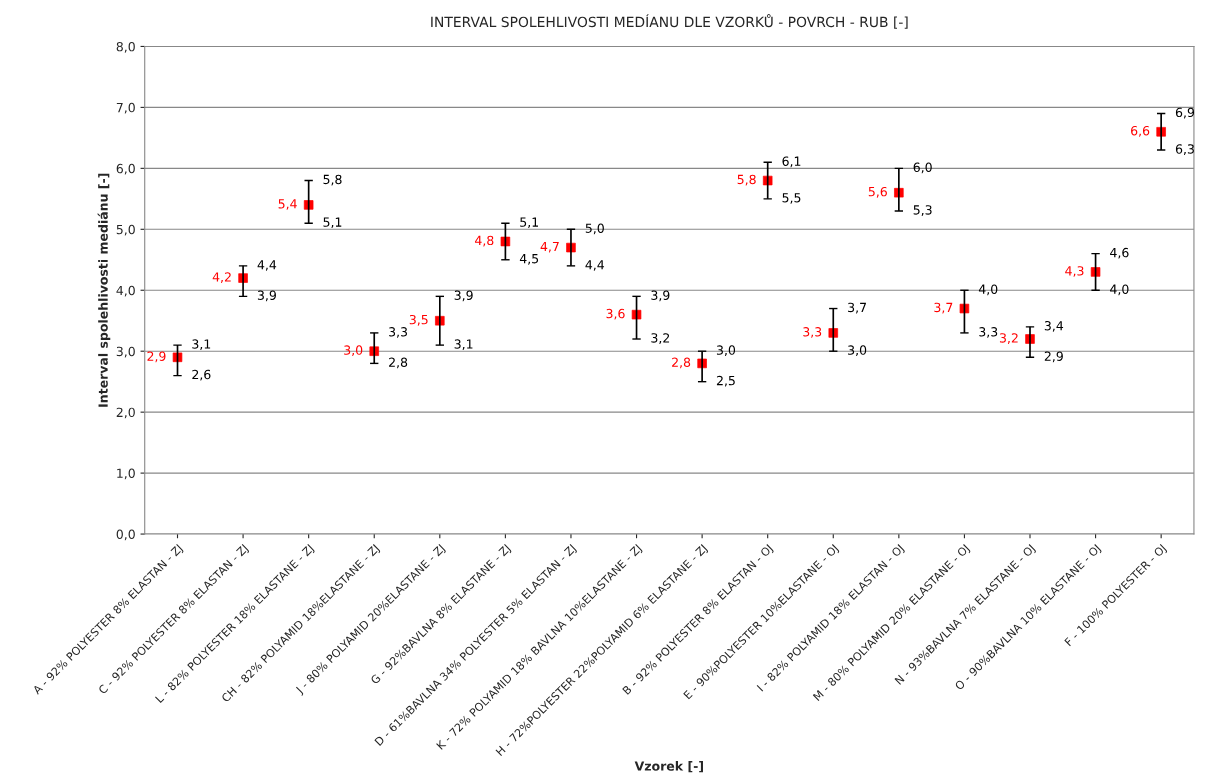 This screenshot has height=774, width=1206. I want to click on data-label: 3,6, so click(615, 314).